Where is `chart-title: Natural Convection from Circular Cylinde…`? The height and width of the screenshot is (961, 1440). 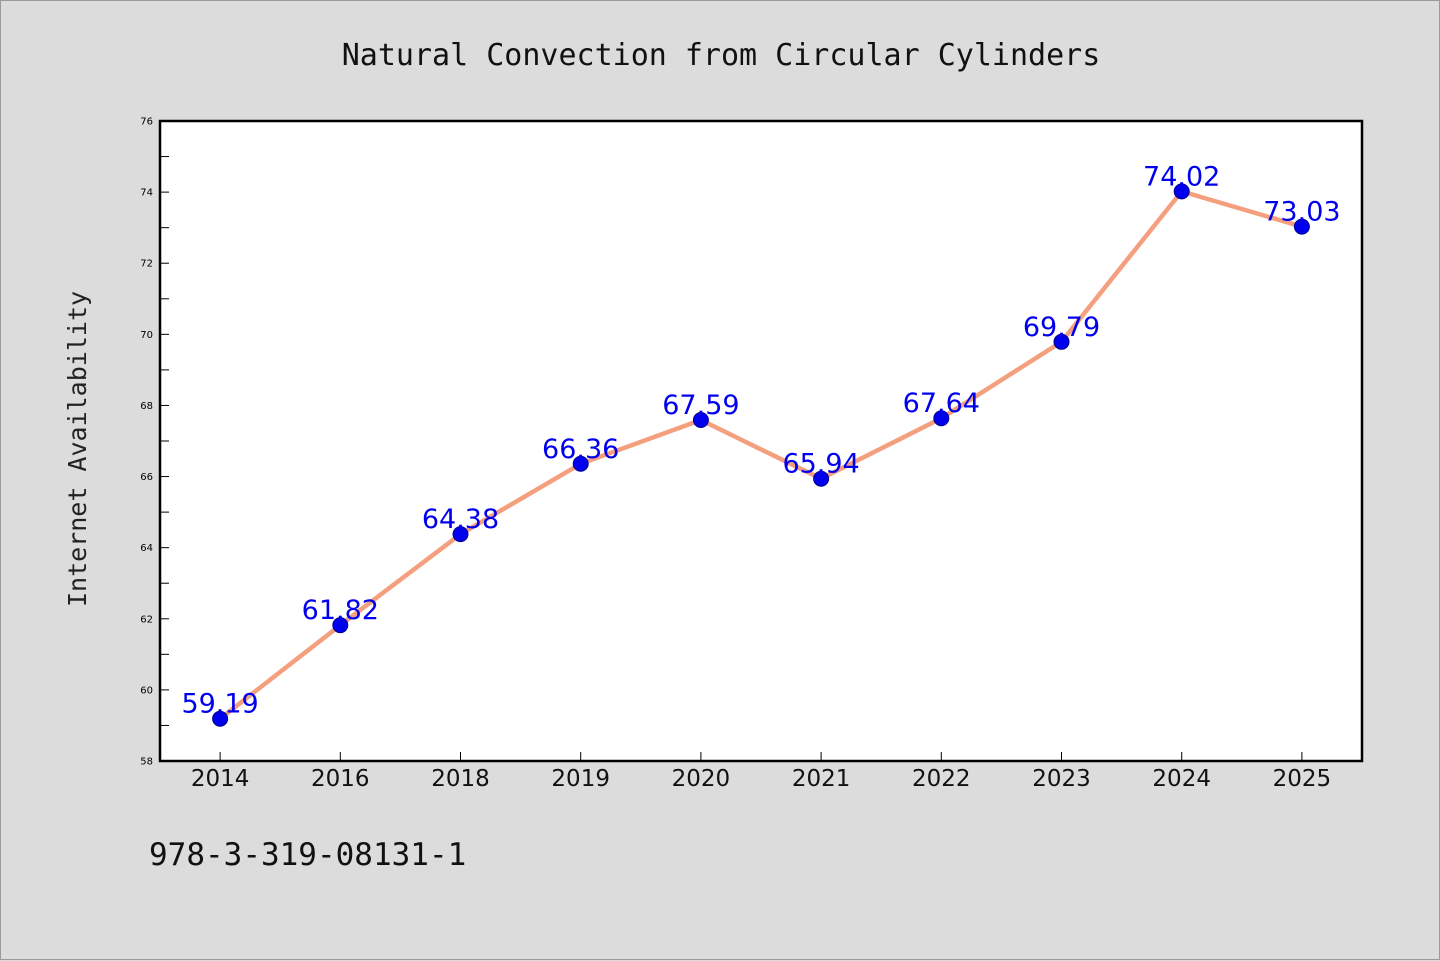 chart-title: Natural Convection from Circular Cylinde… is located at coordinates (721, 55).